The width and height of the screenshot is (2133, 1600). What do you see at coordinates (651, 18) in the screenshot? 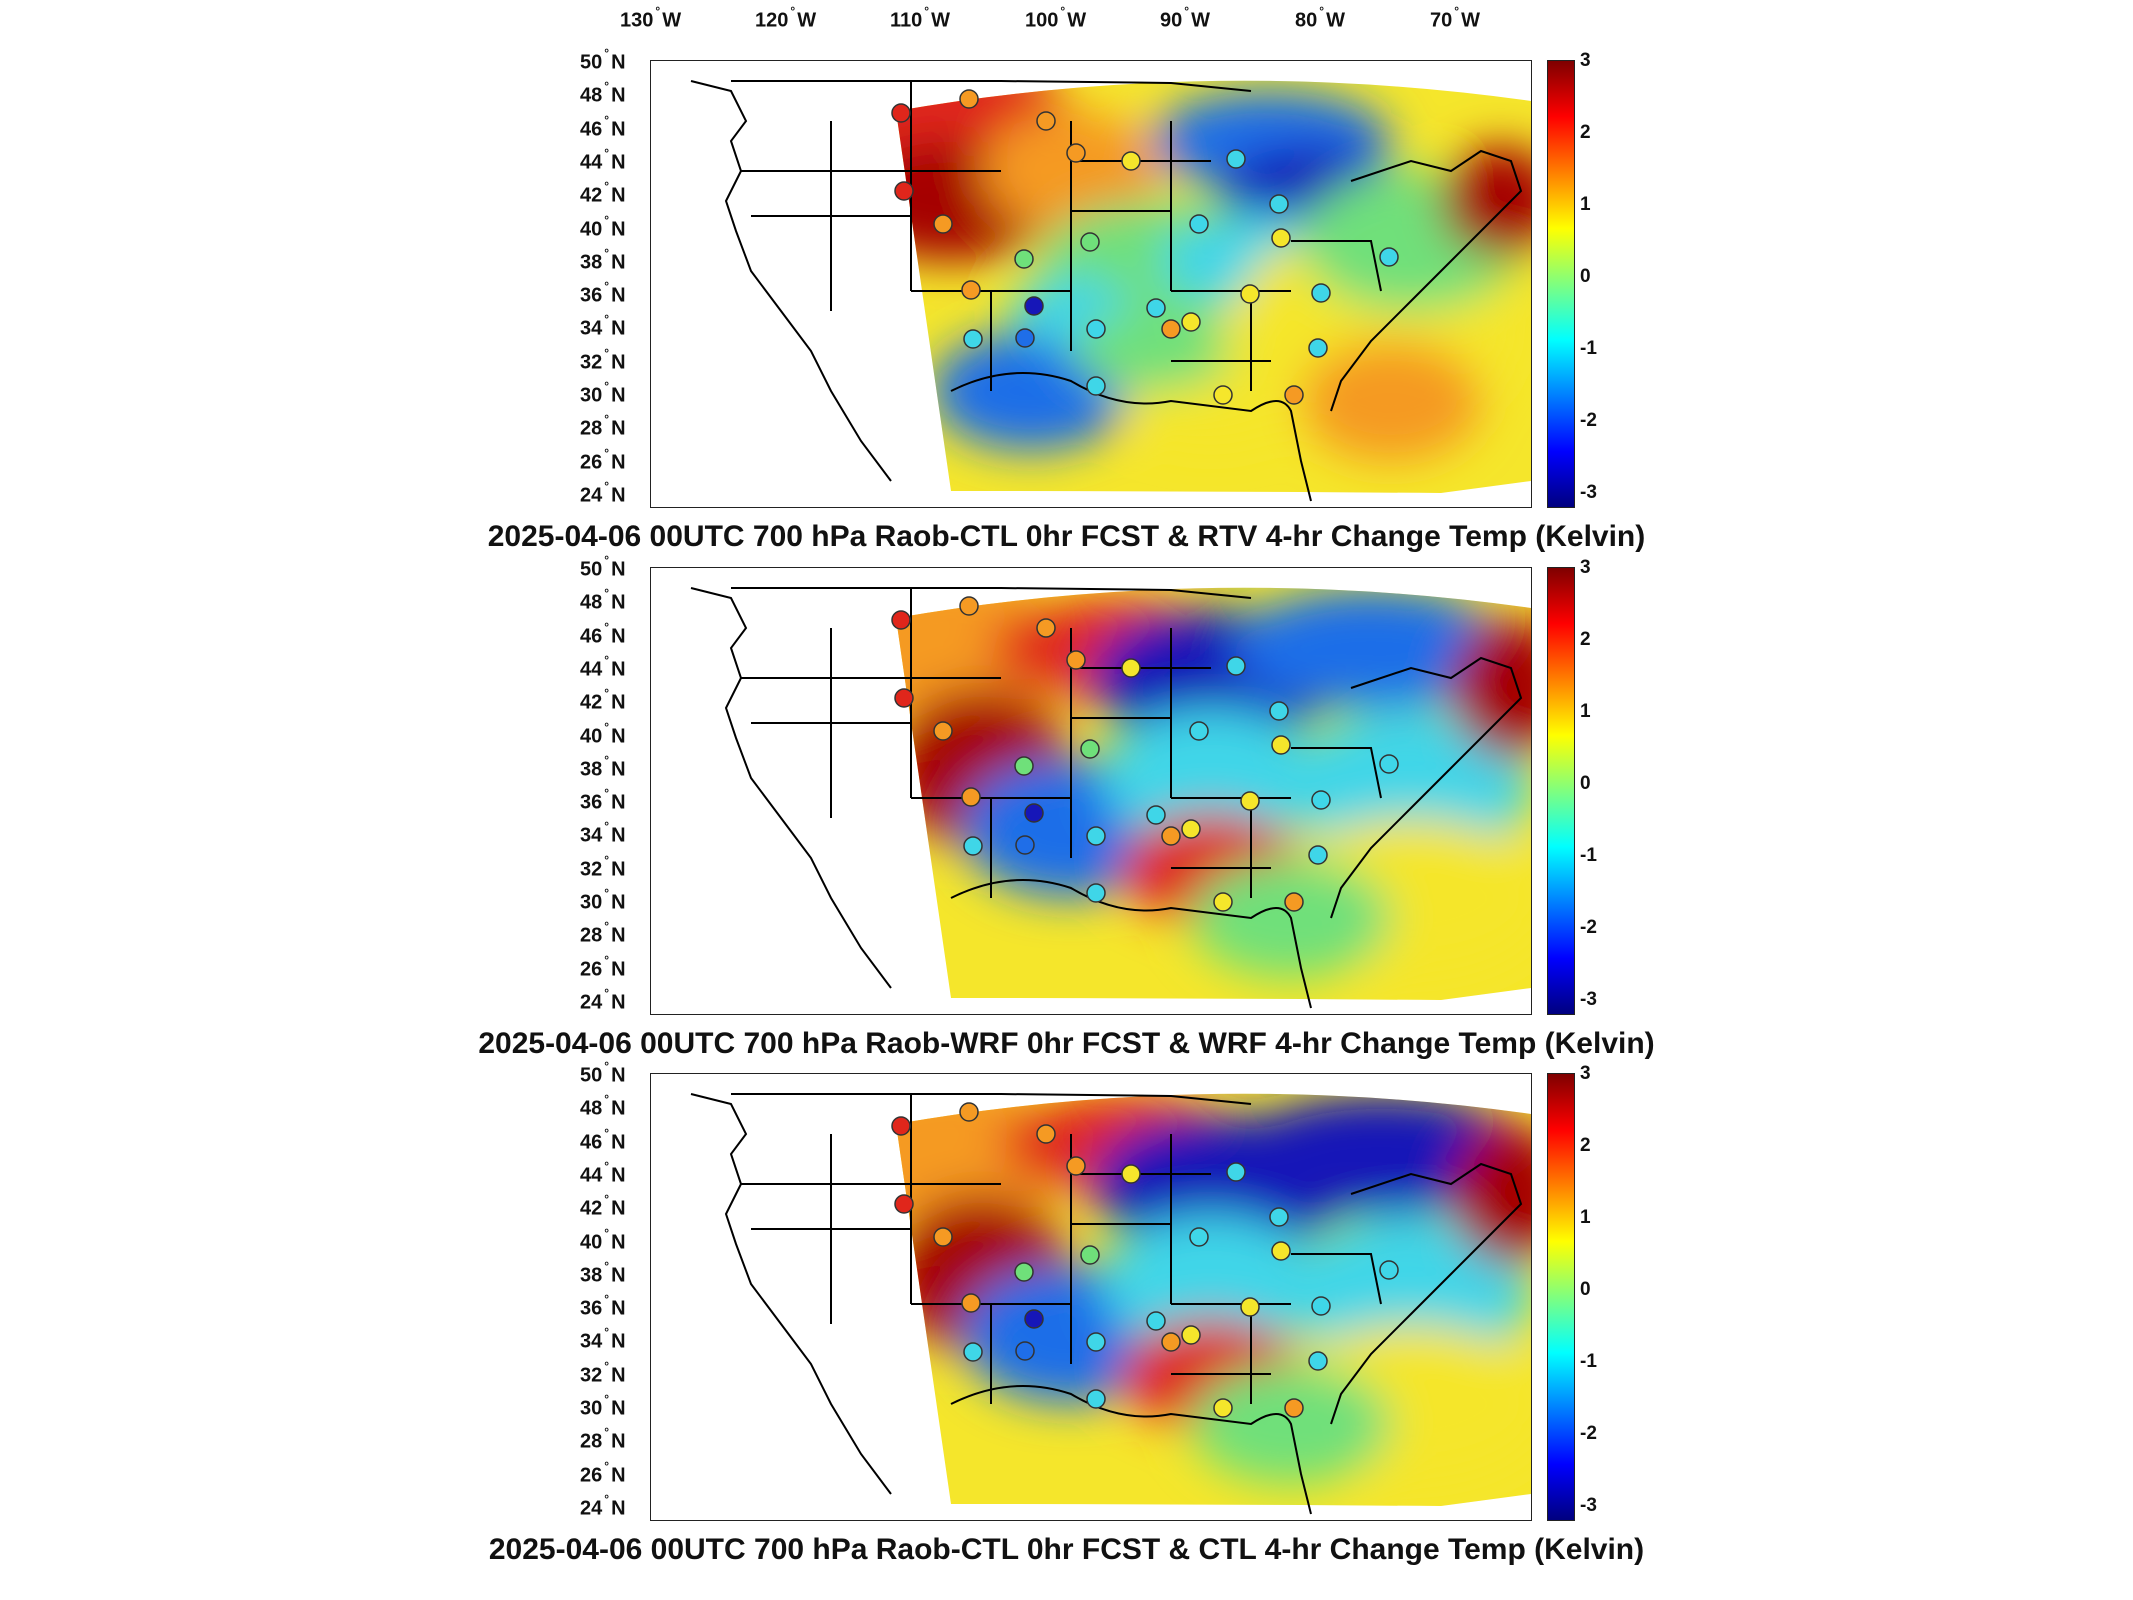
I see `longitude-label: 130 ° W` at bounding box center [651, 18].